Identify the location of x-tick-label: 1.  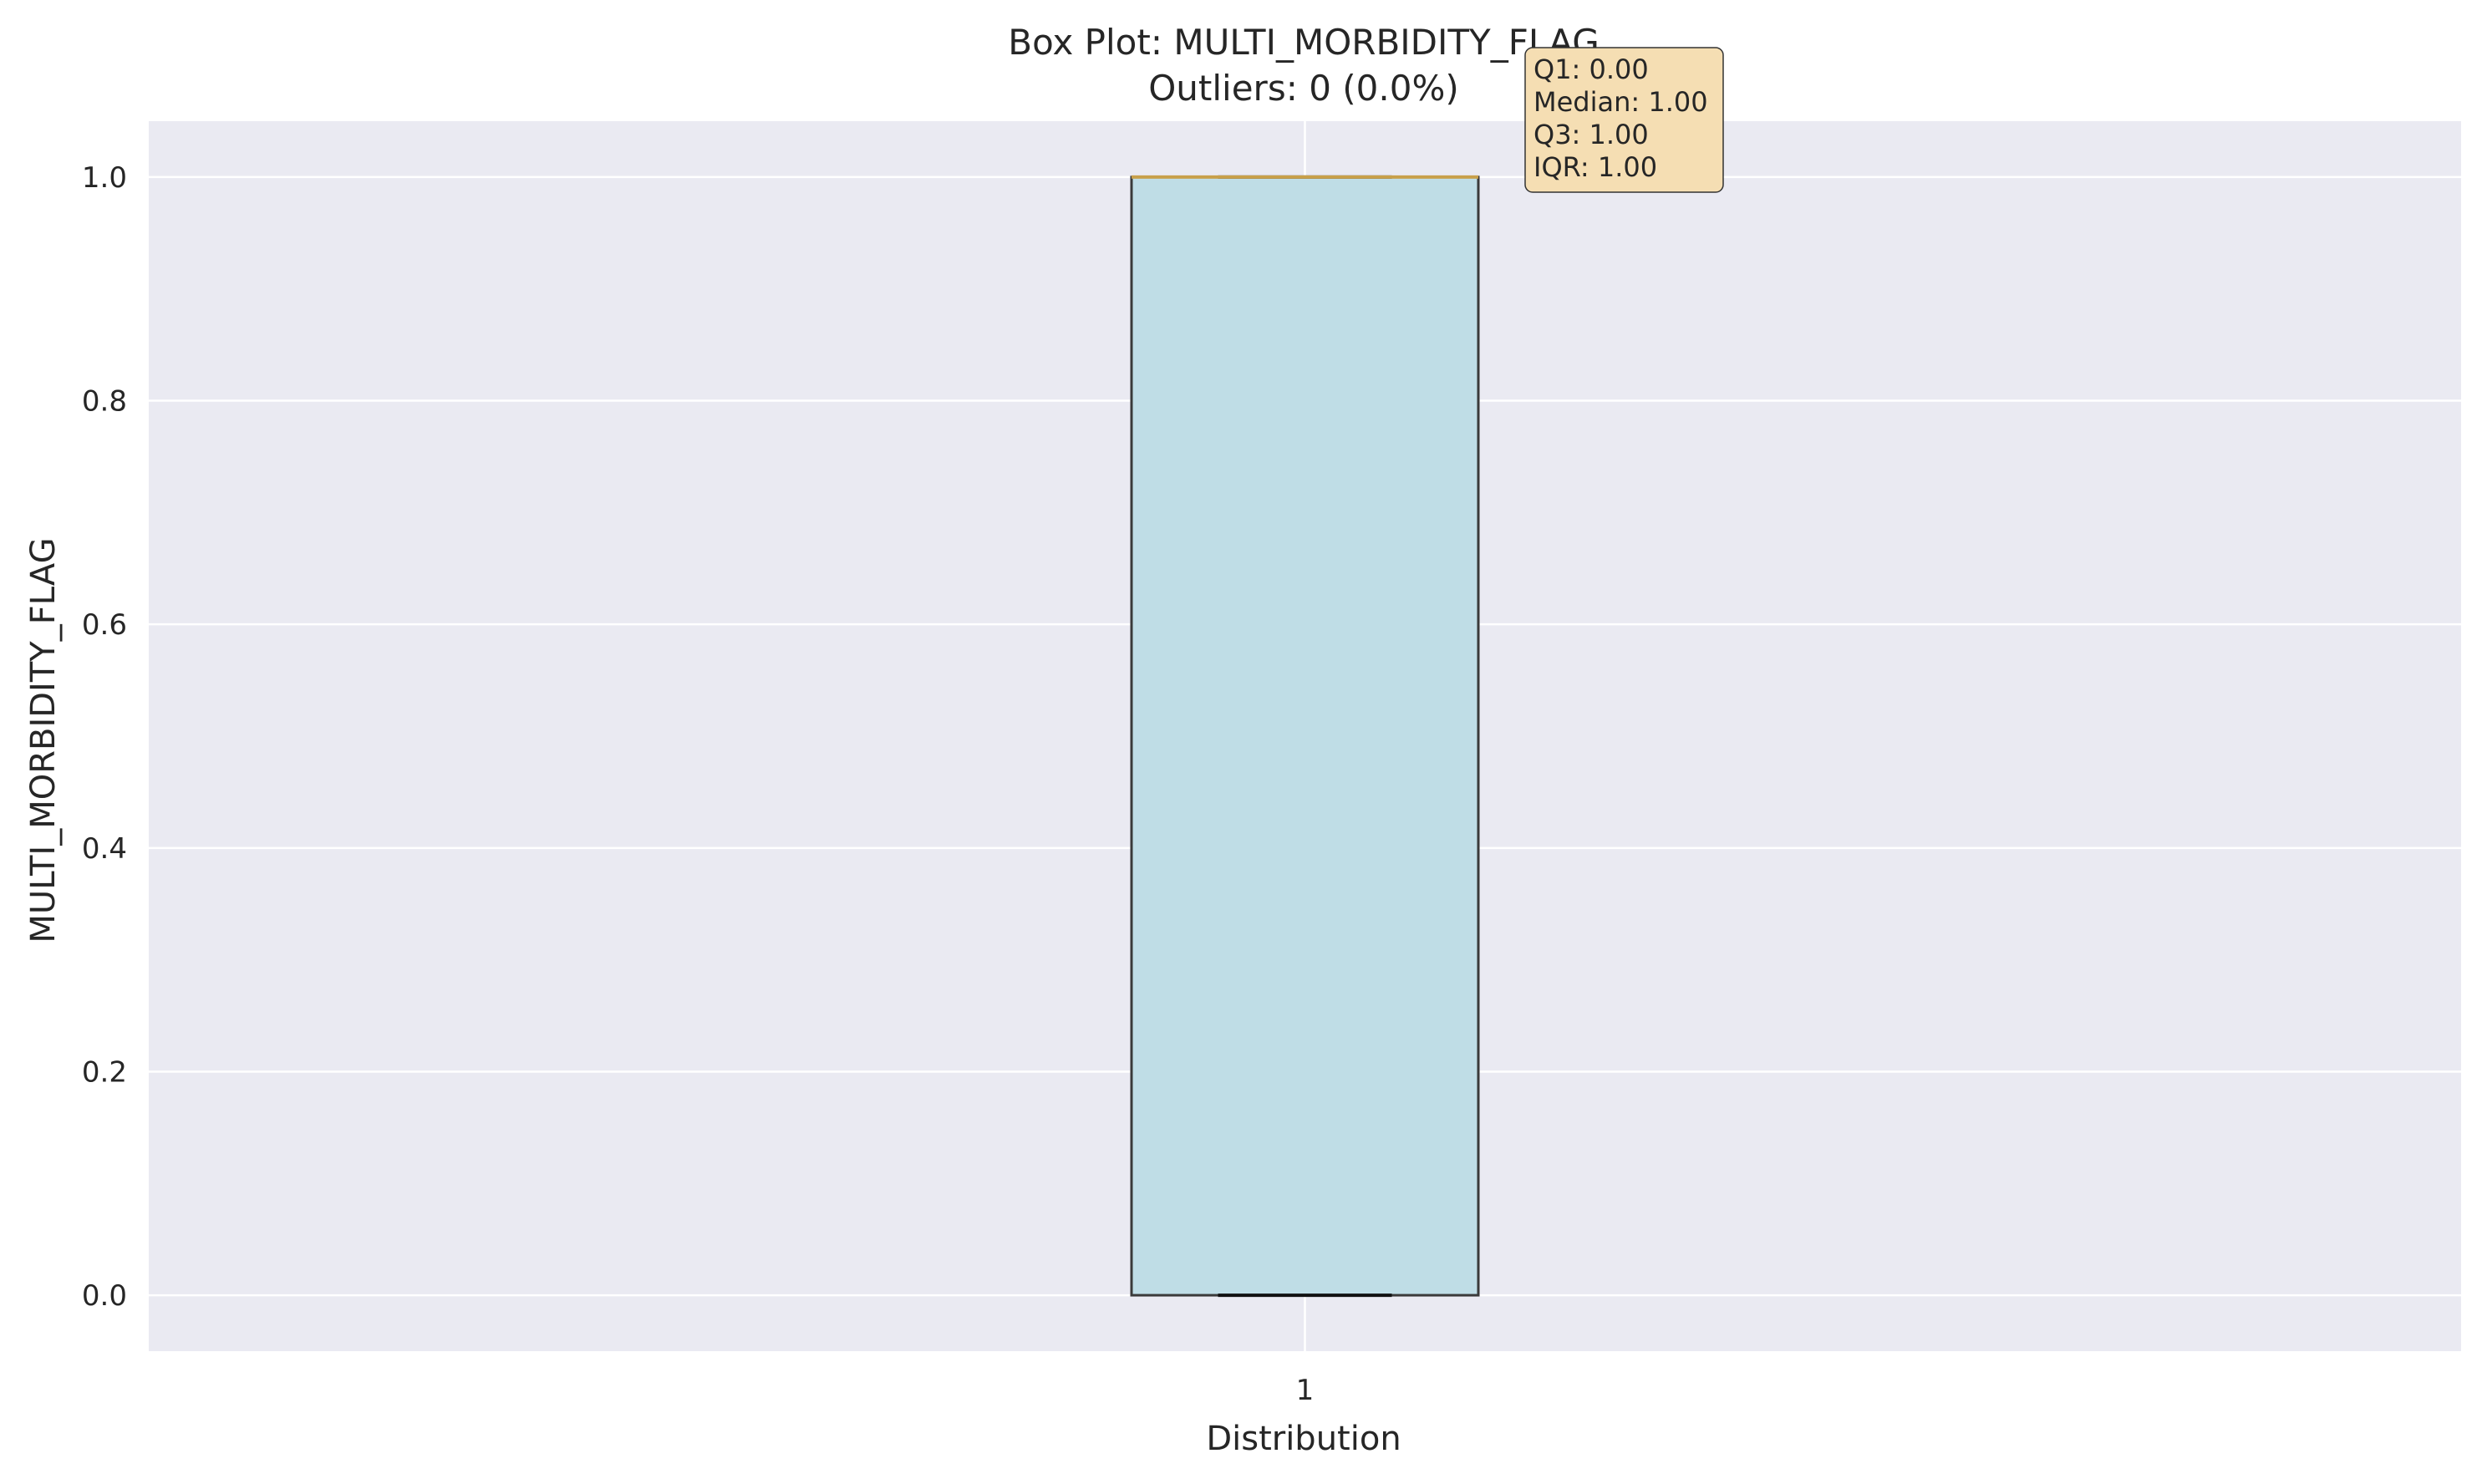
(1305, 1390).